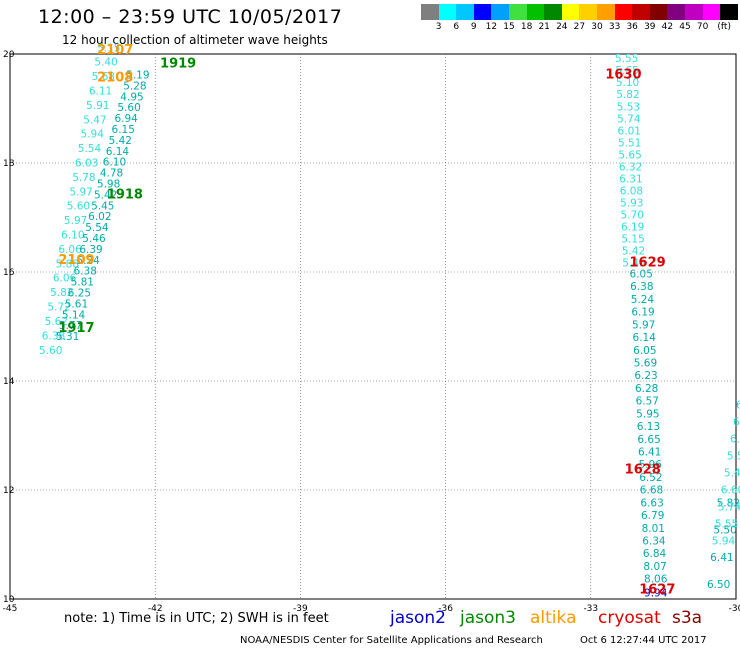  Describe the element at coordinates (438, 27) in the screenshot. I see `scale-label: 3` at that location.